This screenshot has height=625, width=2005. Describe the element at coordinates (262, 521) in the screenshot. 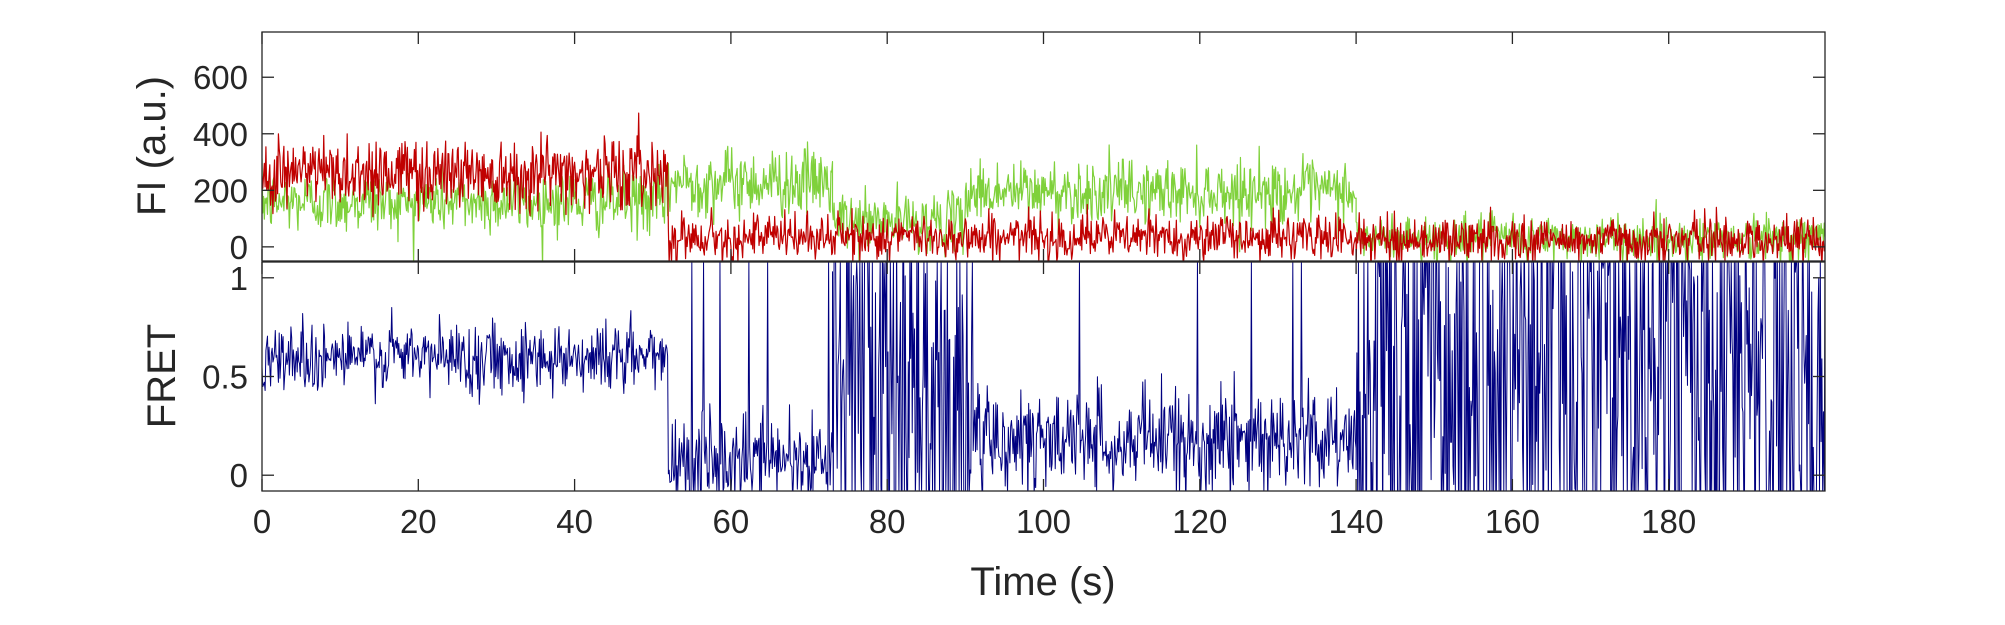

I see `time-xtick-label: 0` at that location.